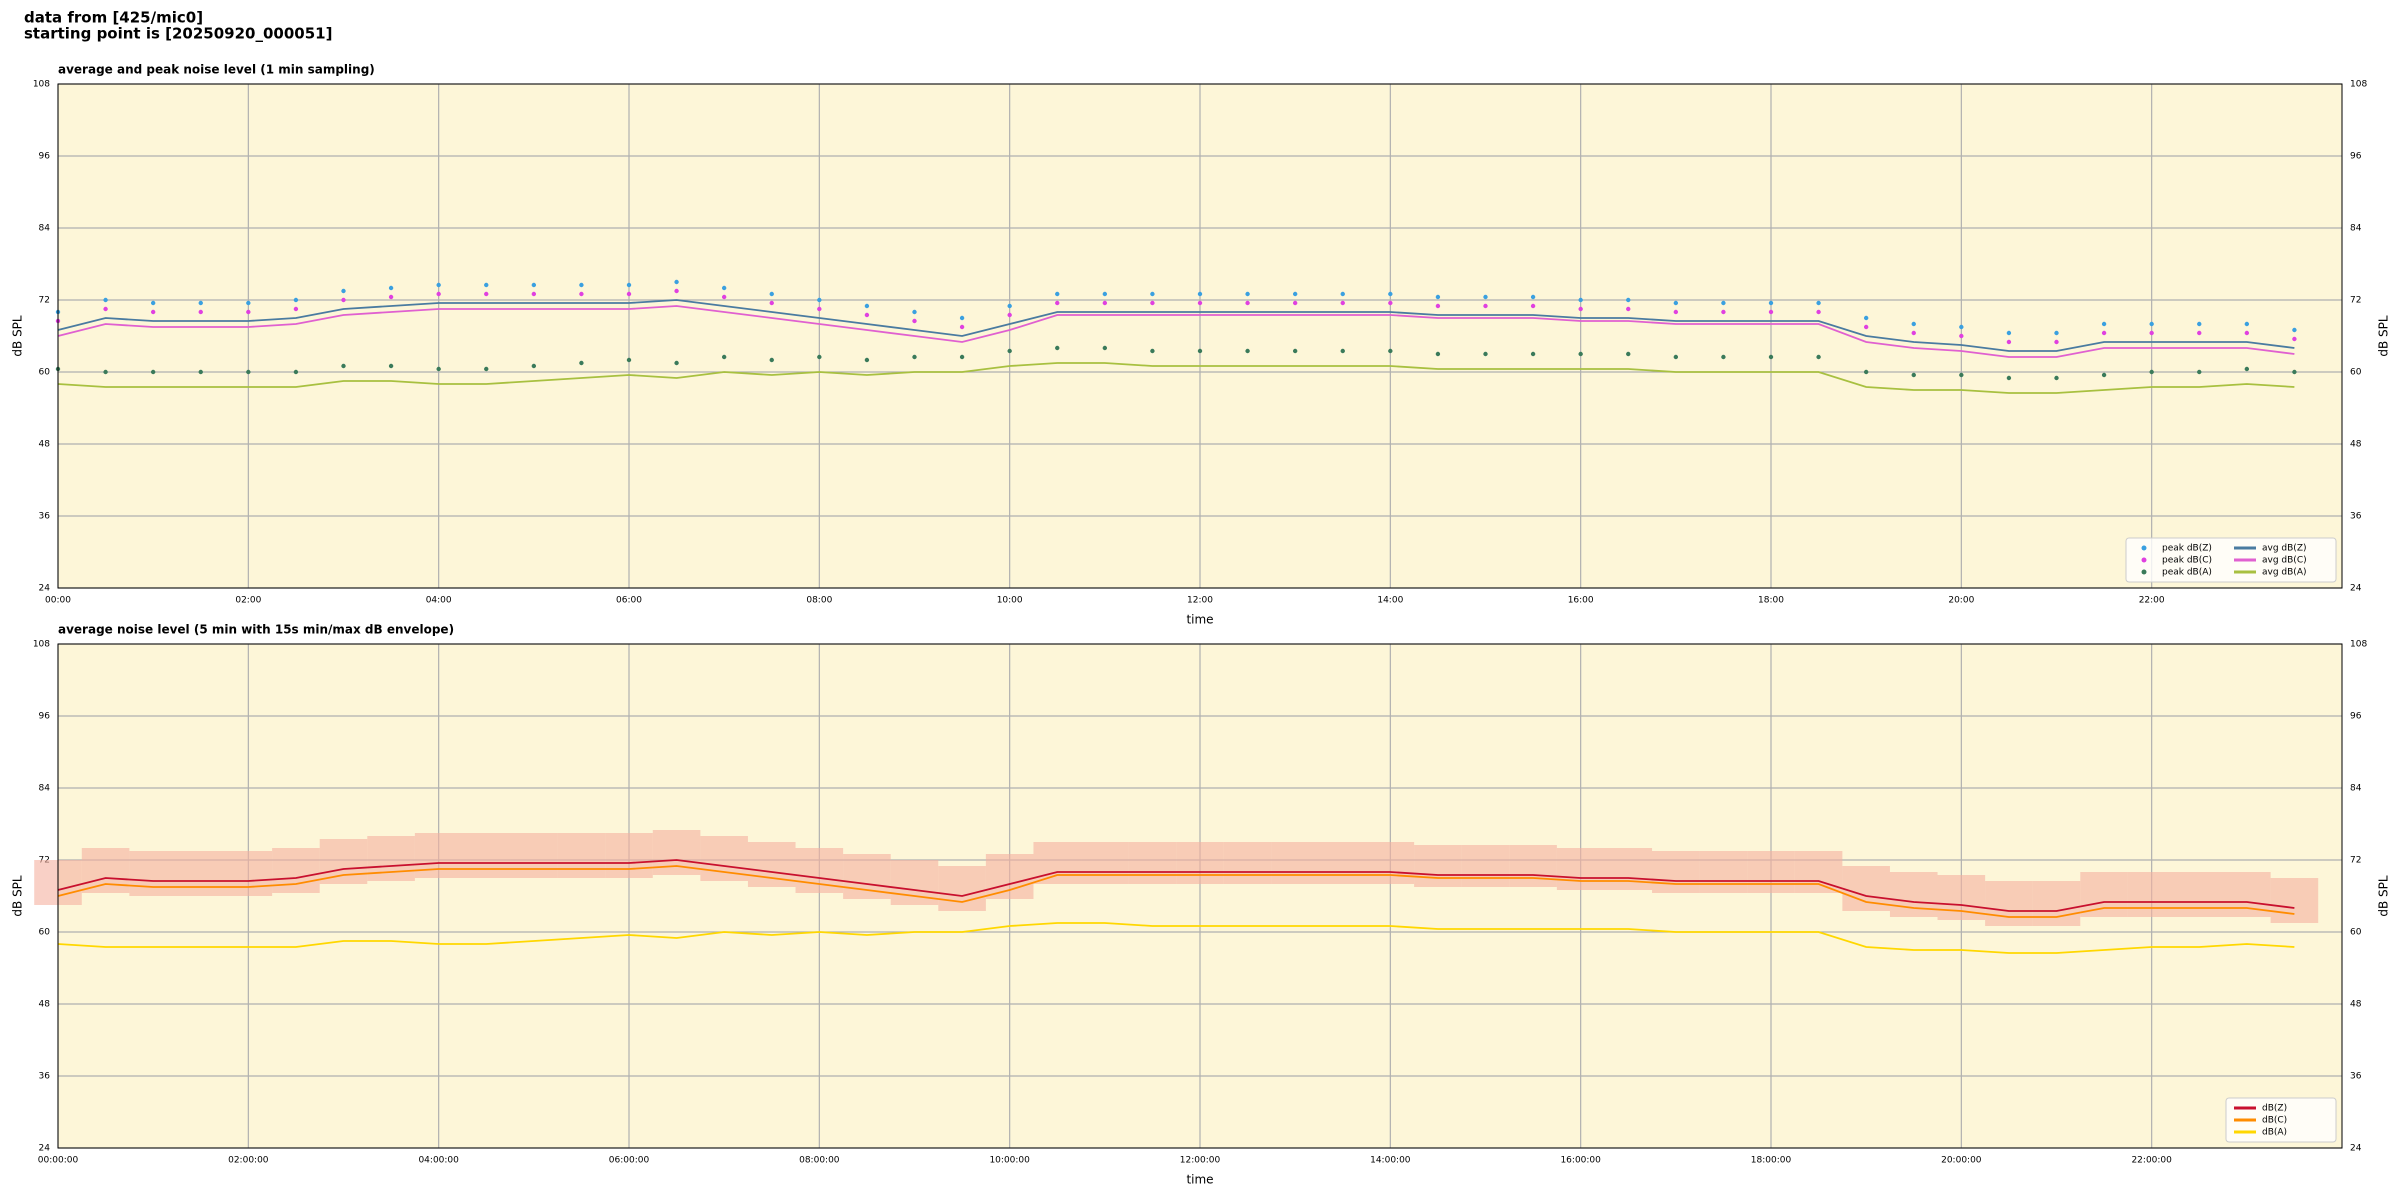 This screenshot has height=1200, width=2400. I want to click on legend-label: dB(Z), so click(2274, 1109).